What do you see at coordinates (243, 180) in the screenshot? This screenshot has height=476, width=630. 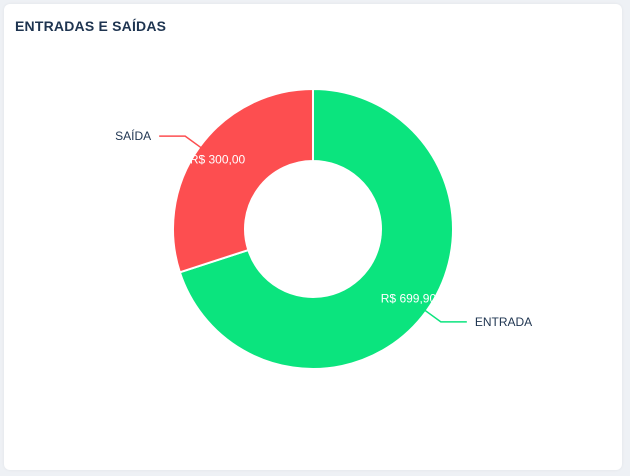 I see `slice-saida` at bounding box center [243, 180].